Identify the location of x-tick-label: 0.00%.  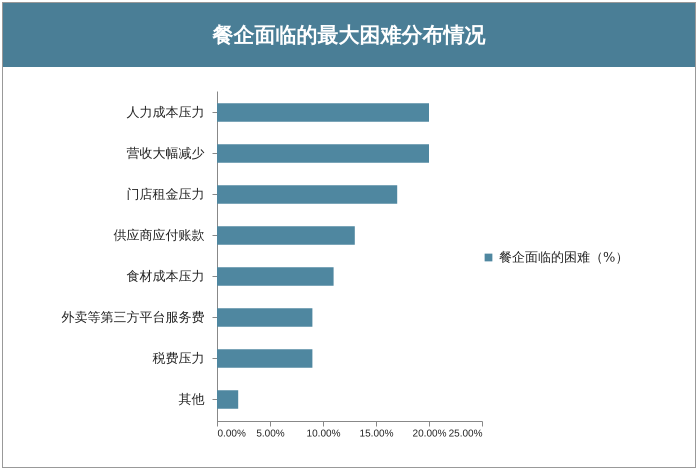
(232, 434).